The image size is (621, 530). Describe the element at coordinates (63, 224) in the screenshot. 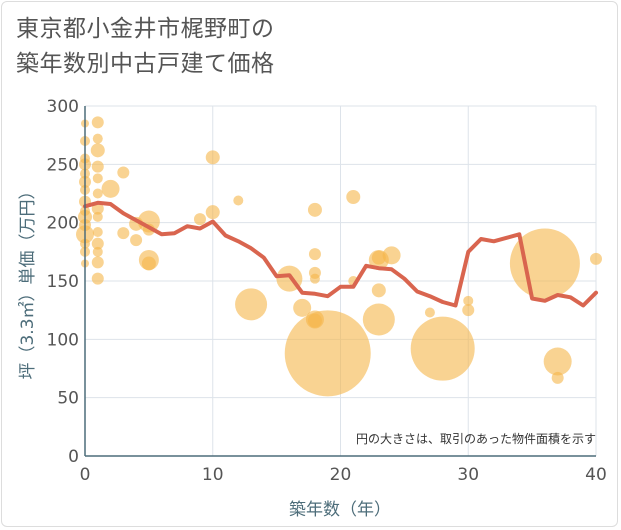

I see `y-tick-label: 200` at that location.